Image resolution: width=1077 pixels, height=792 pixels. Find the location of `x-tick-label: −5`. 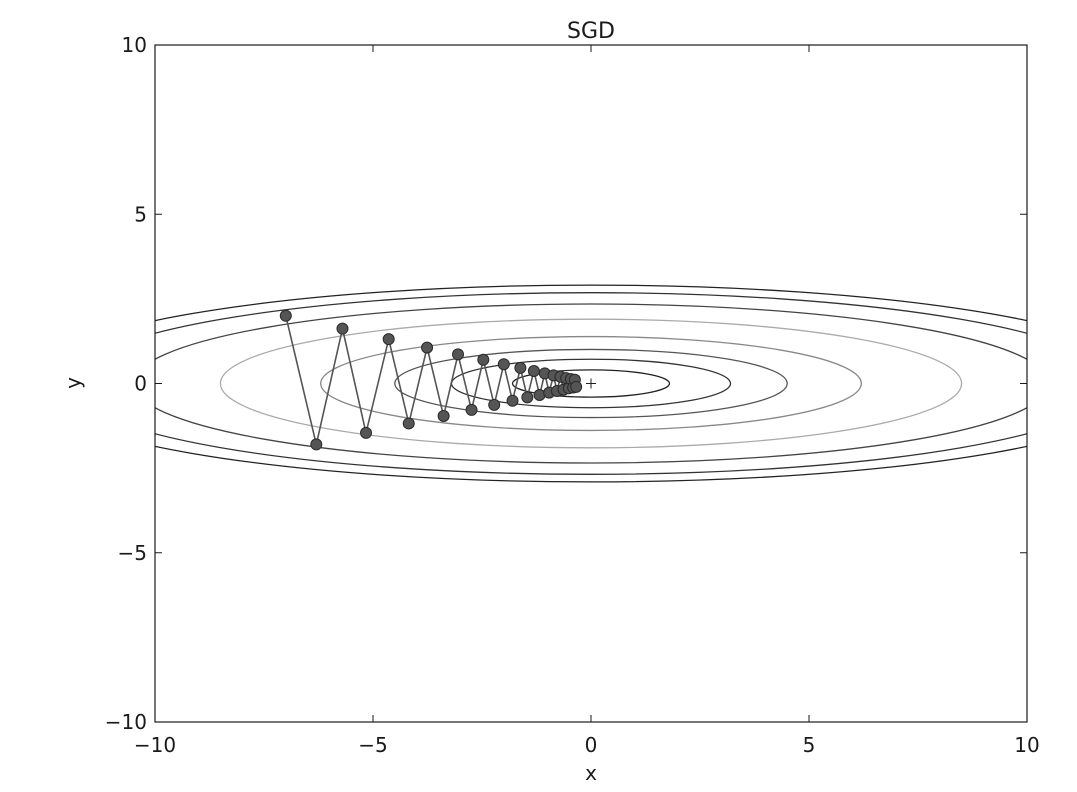

x-tick-label: −5 is located at coordinates (372, 745).